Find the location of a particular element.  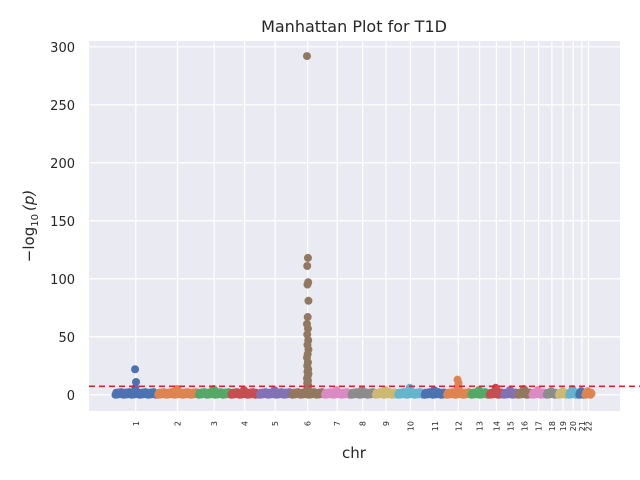

y-tick-label: 50 is located at coordinates (66, 338).